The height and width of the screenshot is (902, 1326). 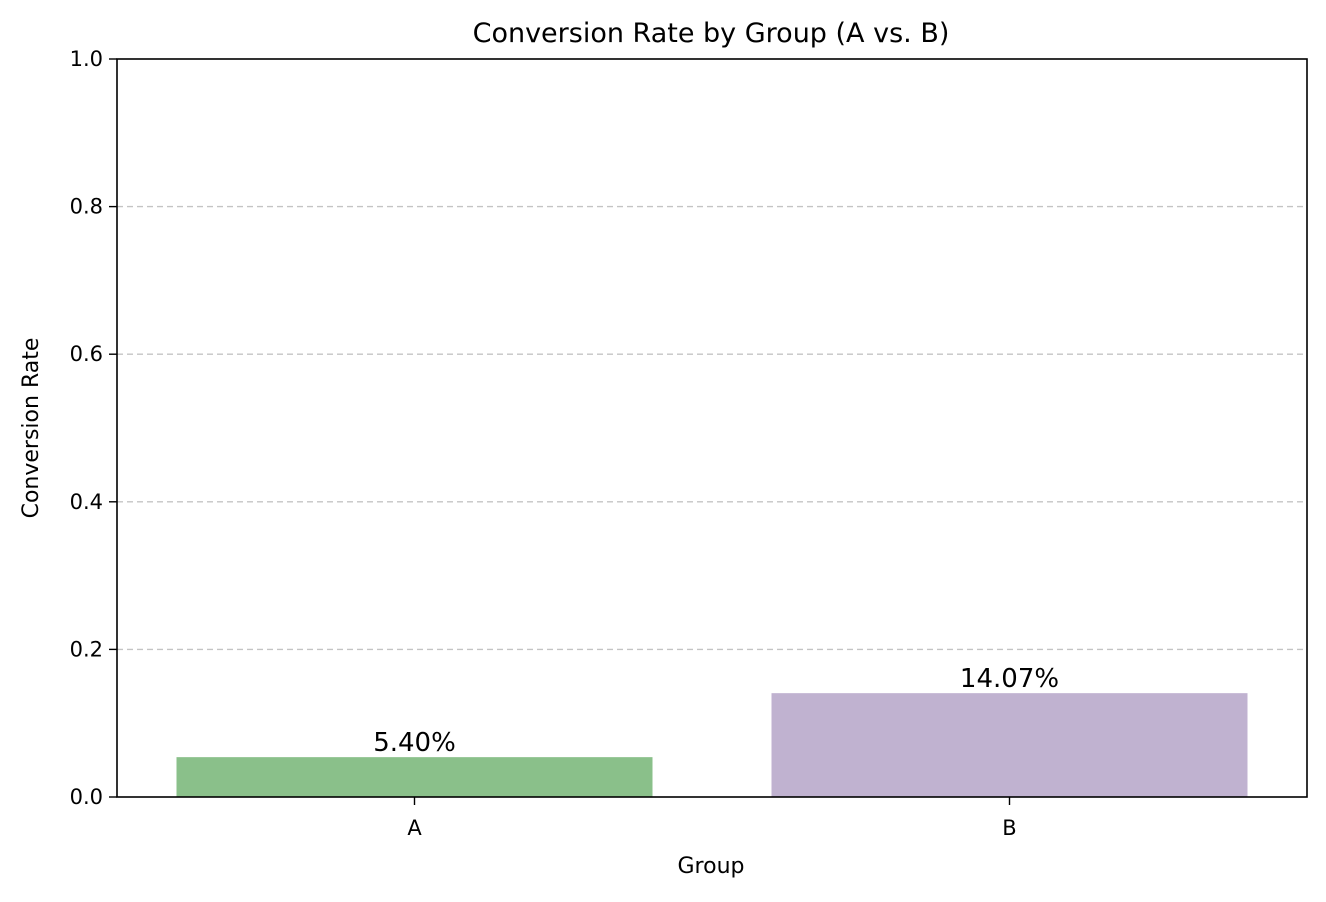 I want to click on data-label-b: 14.07%, so click(x=1009, y=679).